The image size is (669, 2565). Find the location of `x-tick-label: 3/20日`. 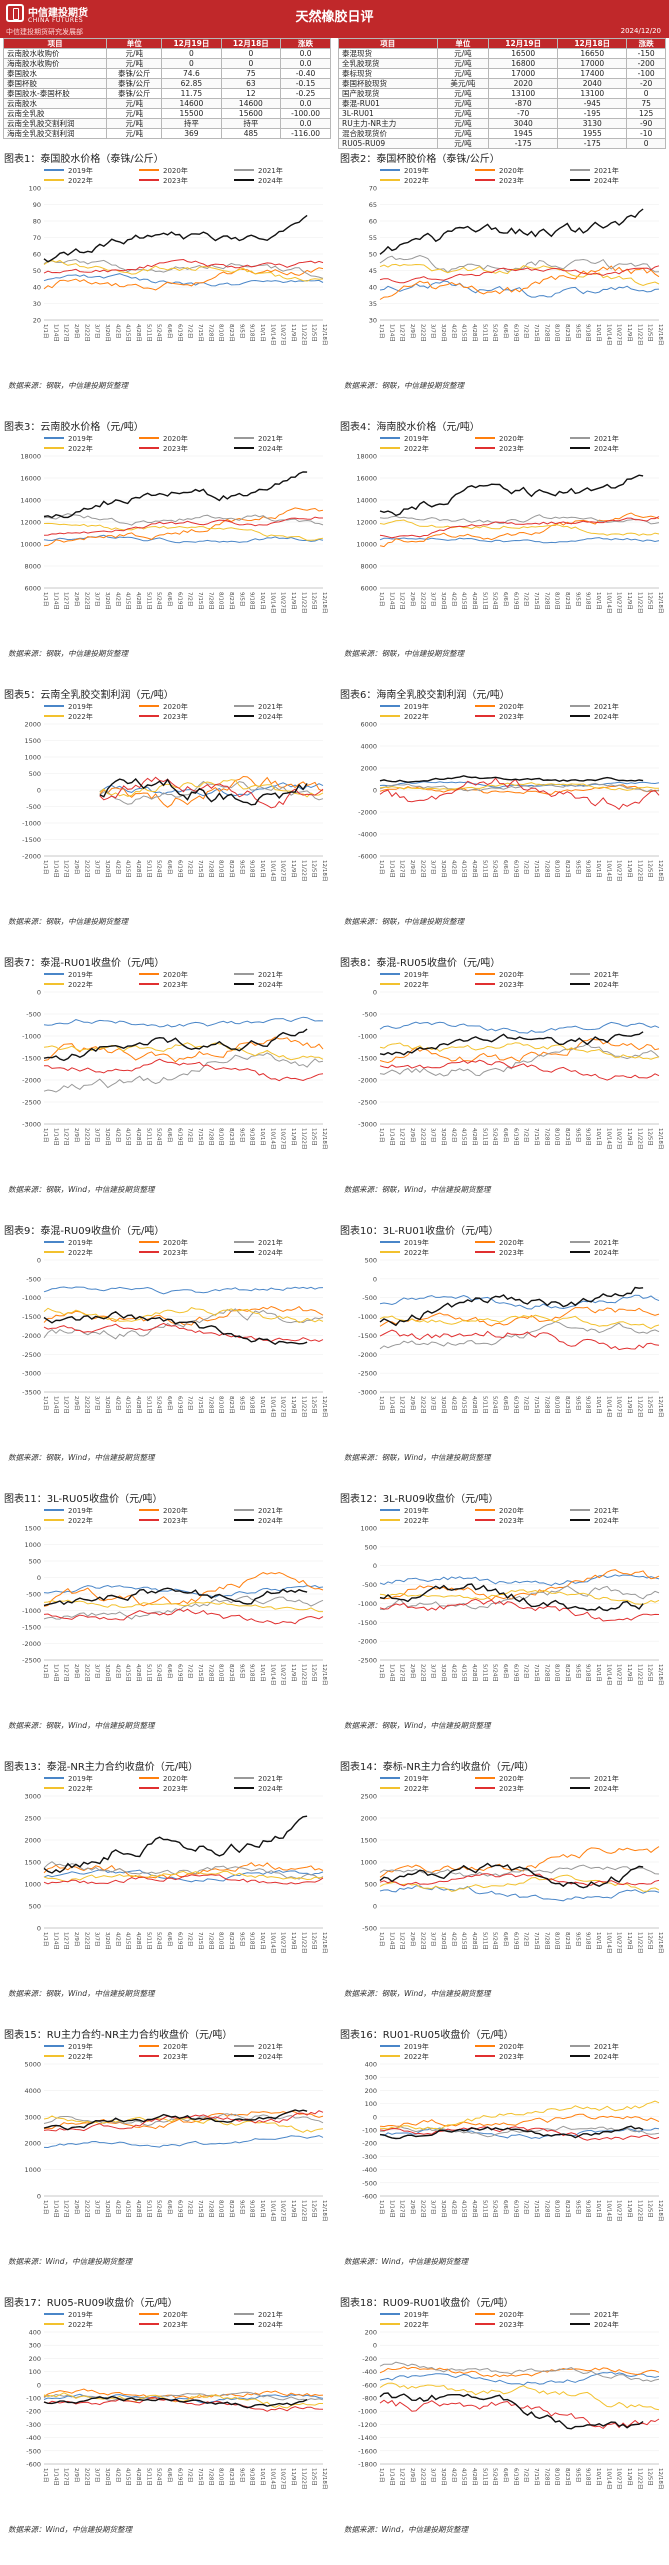

x-tick-label: 3/20日 is located at coordinates (443, 601).